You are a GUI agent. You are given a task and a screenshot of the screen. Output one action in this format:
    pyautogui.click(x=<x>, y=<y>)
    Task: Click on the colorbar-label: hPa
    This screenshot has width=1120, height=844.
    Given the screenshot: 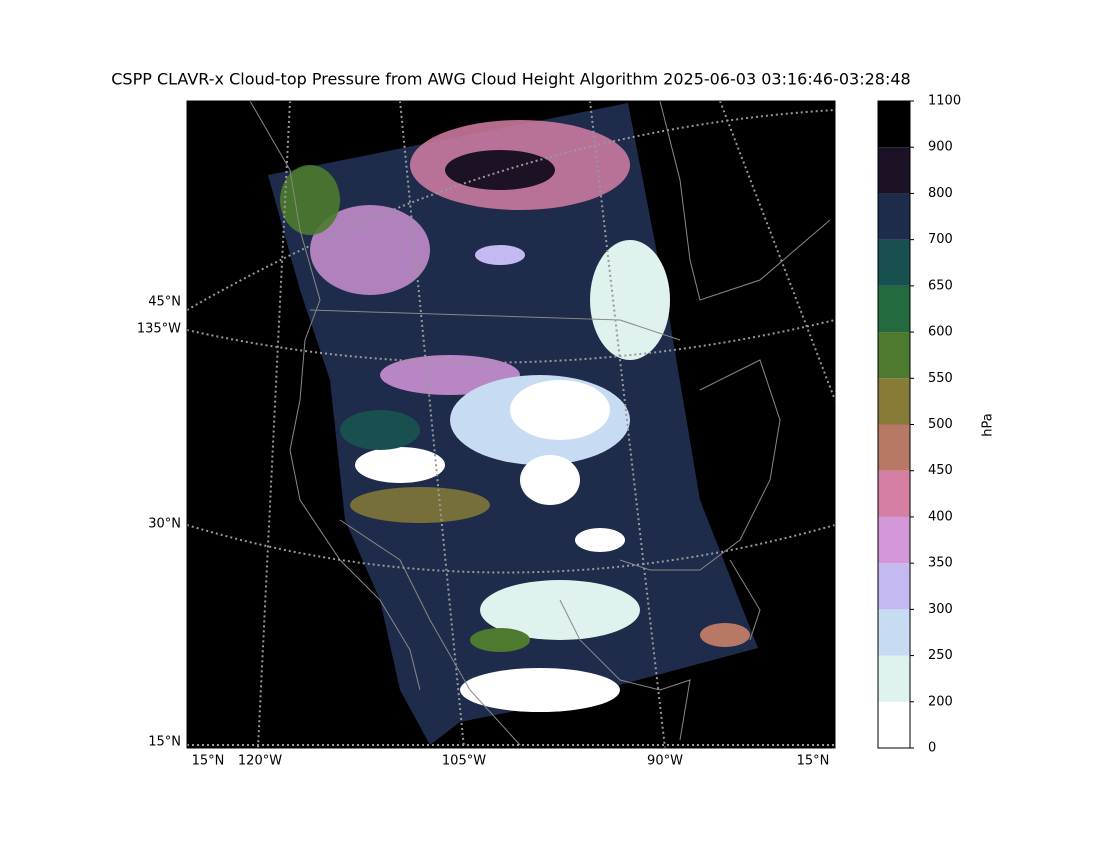 What is the action you would take?
    pyautogui.click(x=988, y=424)
    